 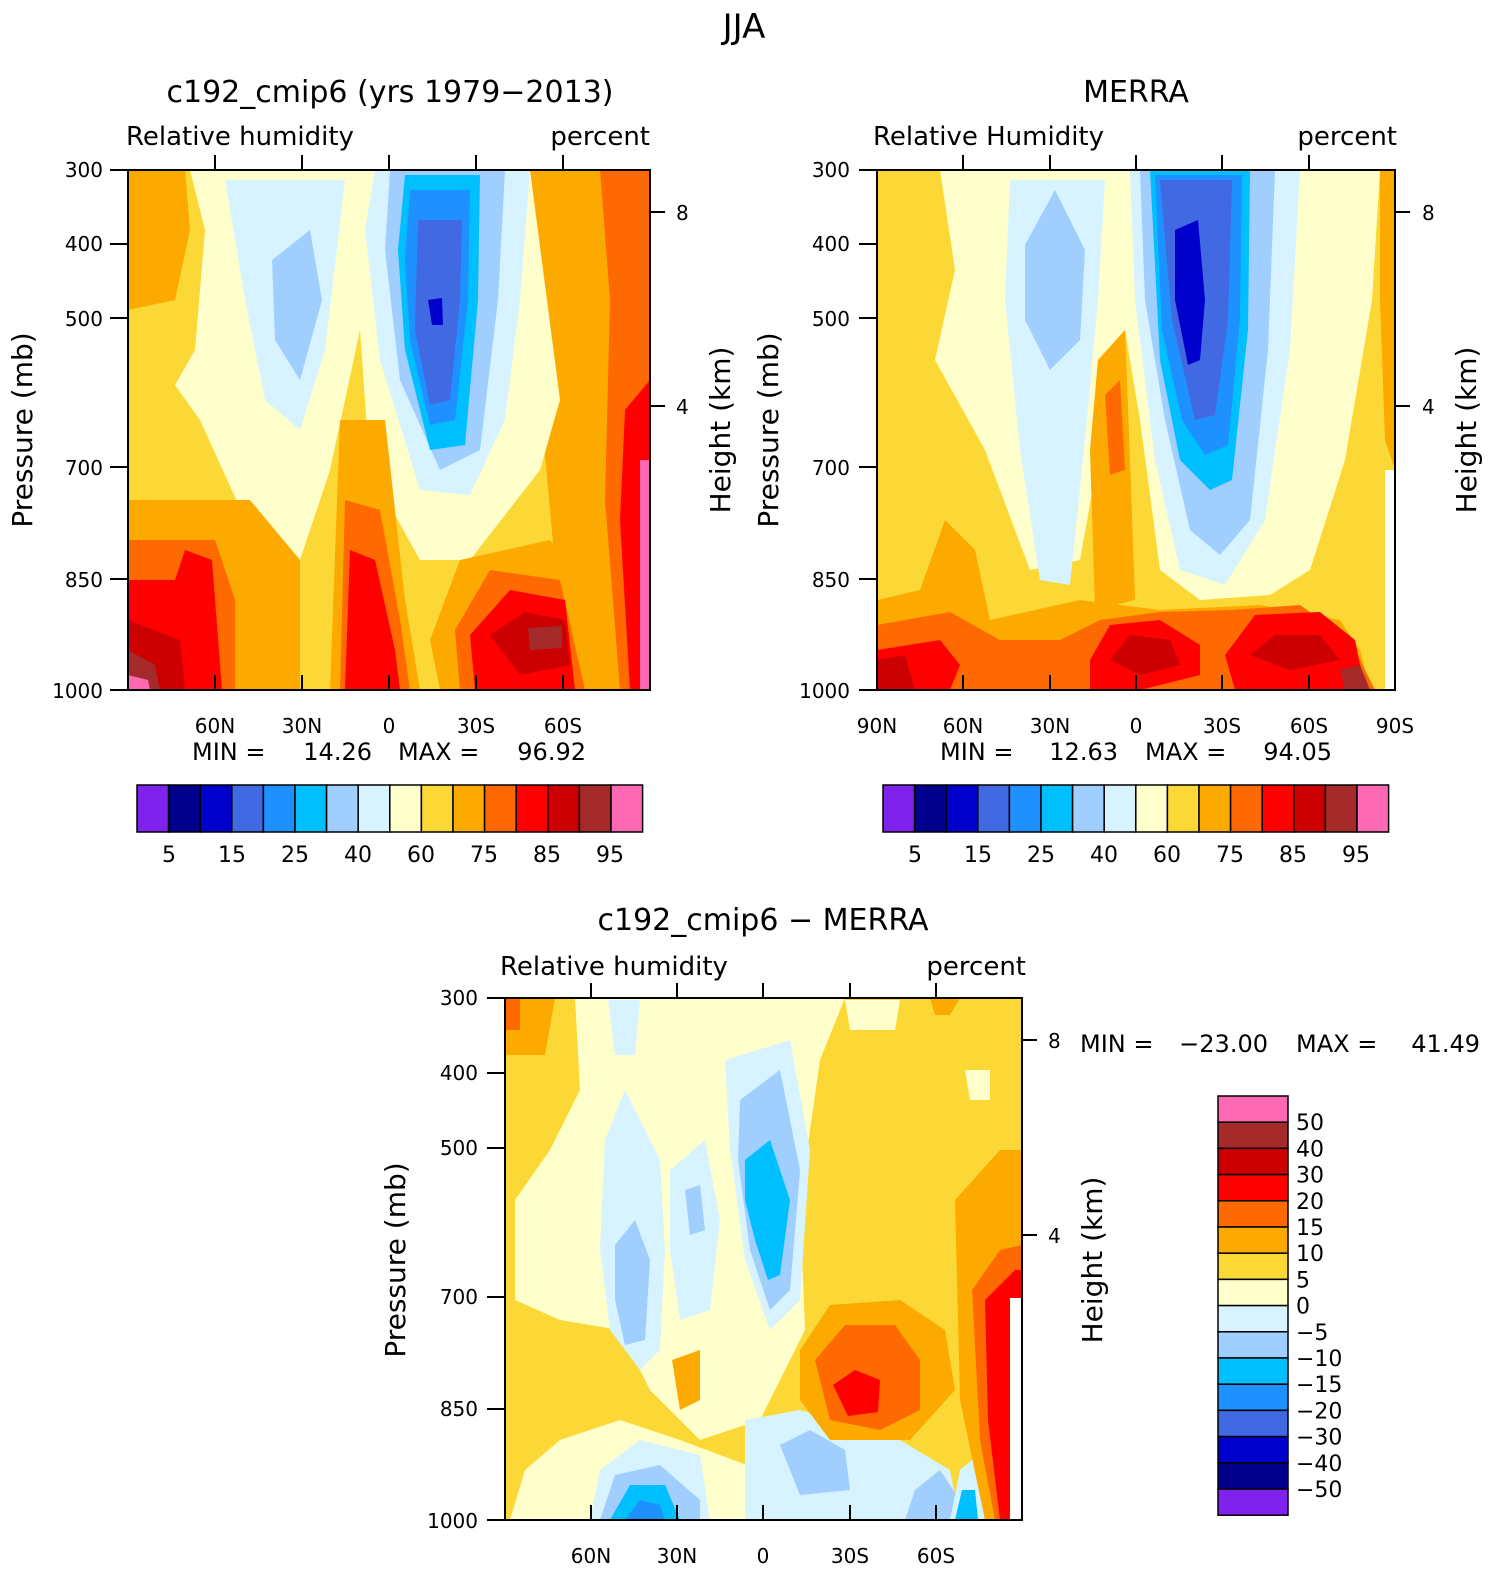 I want to click on panel-merra-ytick: 850, so click(x=831, y=580).